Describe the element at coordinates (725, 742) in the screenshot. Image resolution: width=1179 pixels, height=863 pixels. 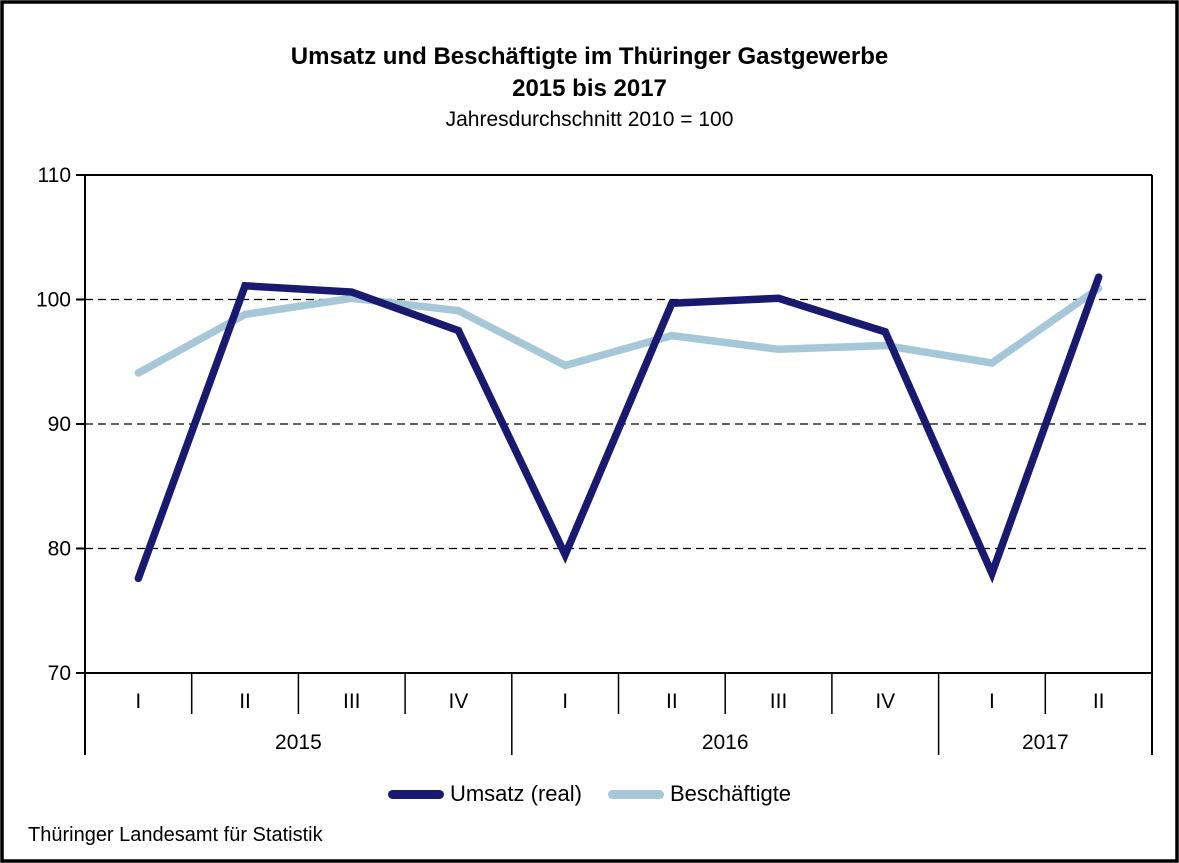
I see `x-year-label-2016: 2016` at that location.